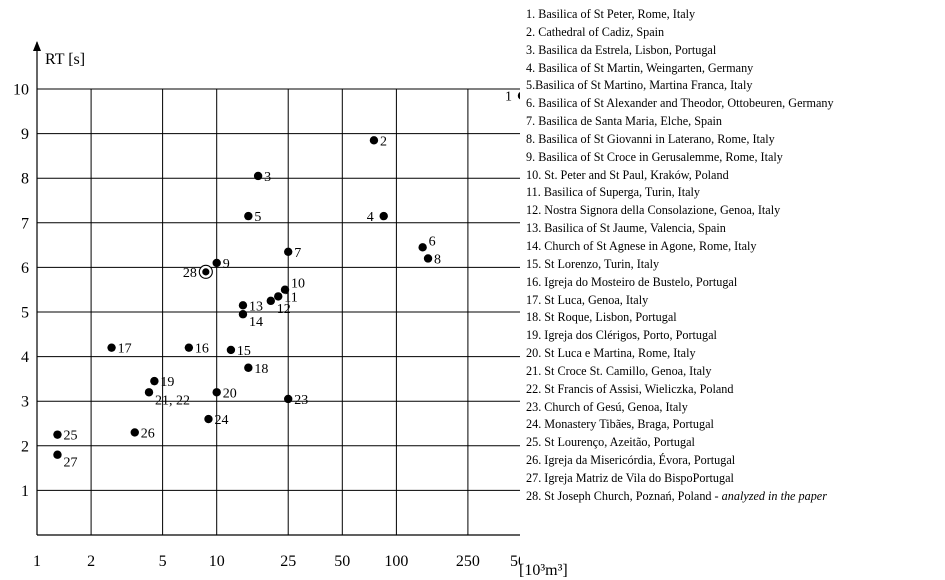 The image size is (945, 580). Describe the element at coordinates (621, 335) in the screenshot. I see `legend-item-text: 19. Igreja dos Clérigos, Porto, Portugal` at that location.